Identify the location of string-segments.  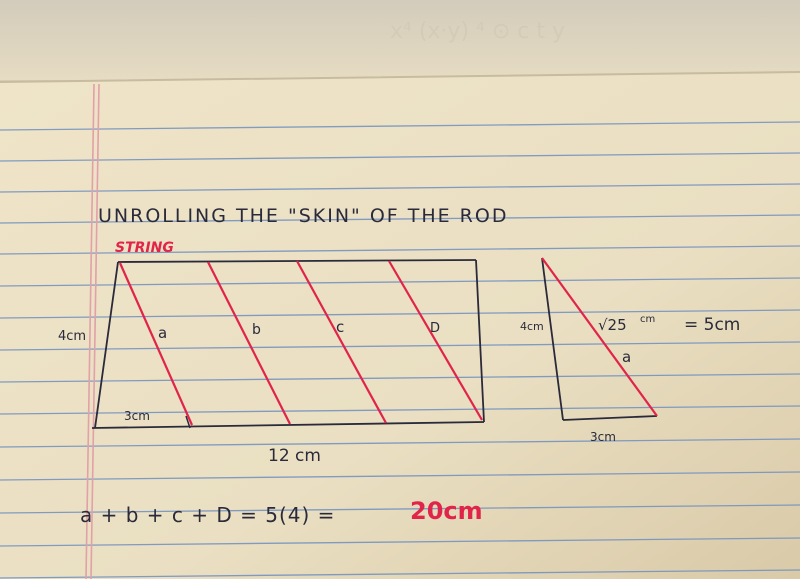
(300, 343).